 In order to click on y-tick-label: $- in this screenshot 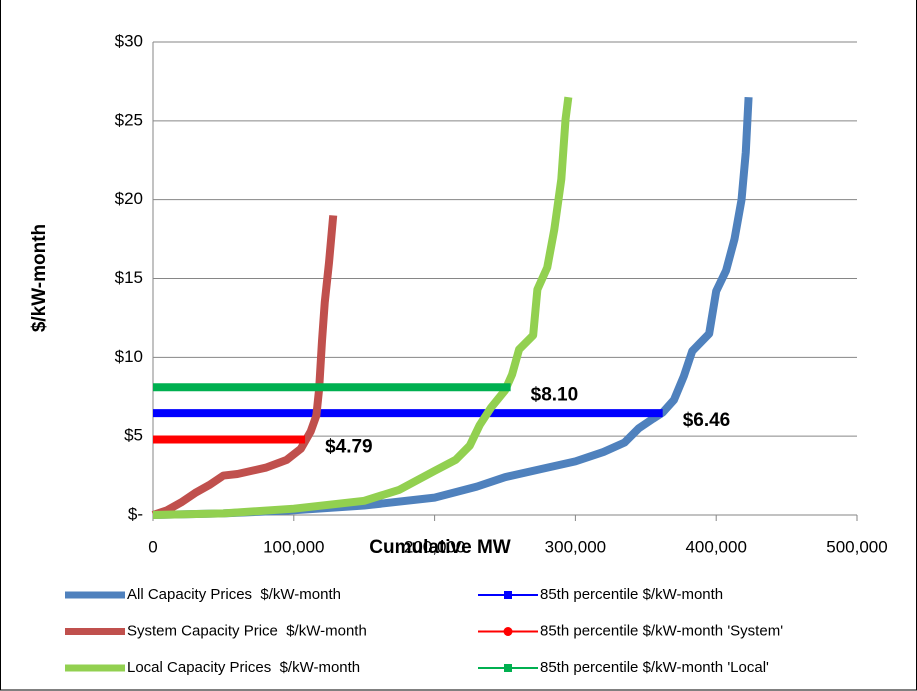, I will do `click(135, 513)`.